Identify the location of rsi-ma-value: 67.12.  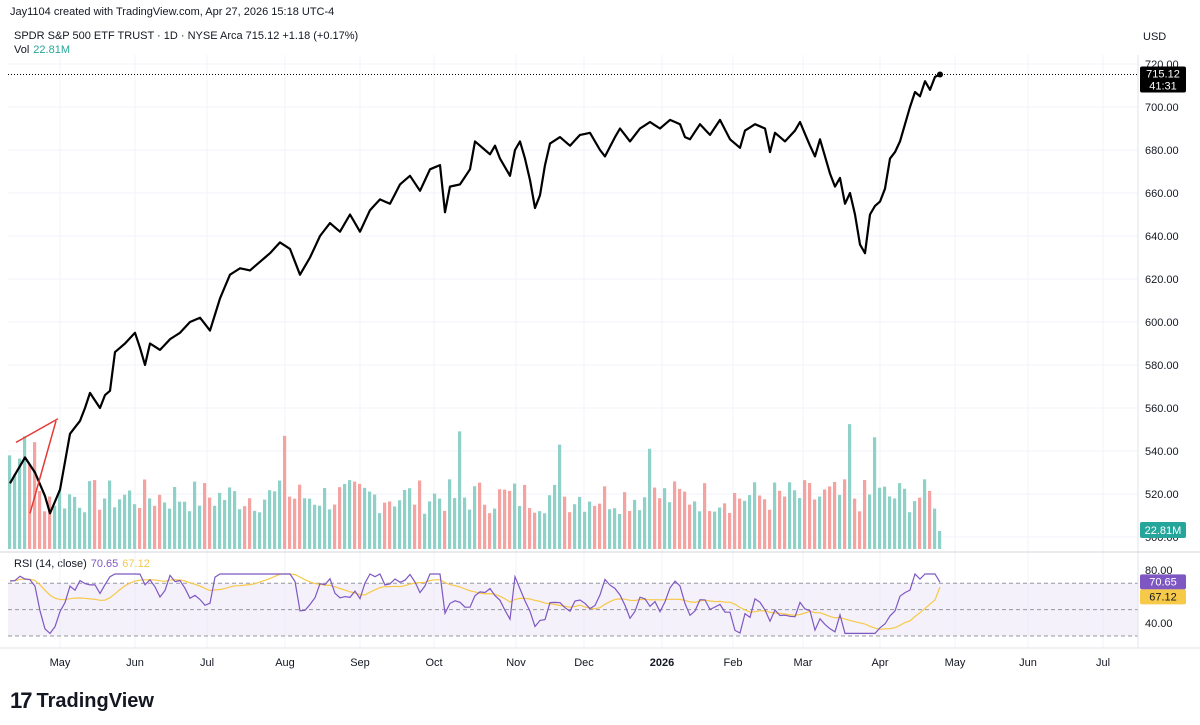
(136, 564).